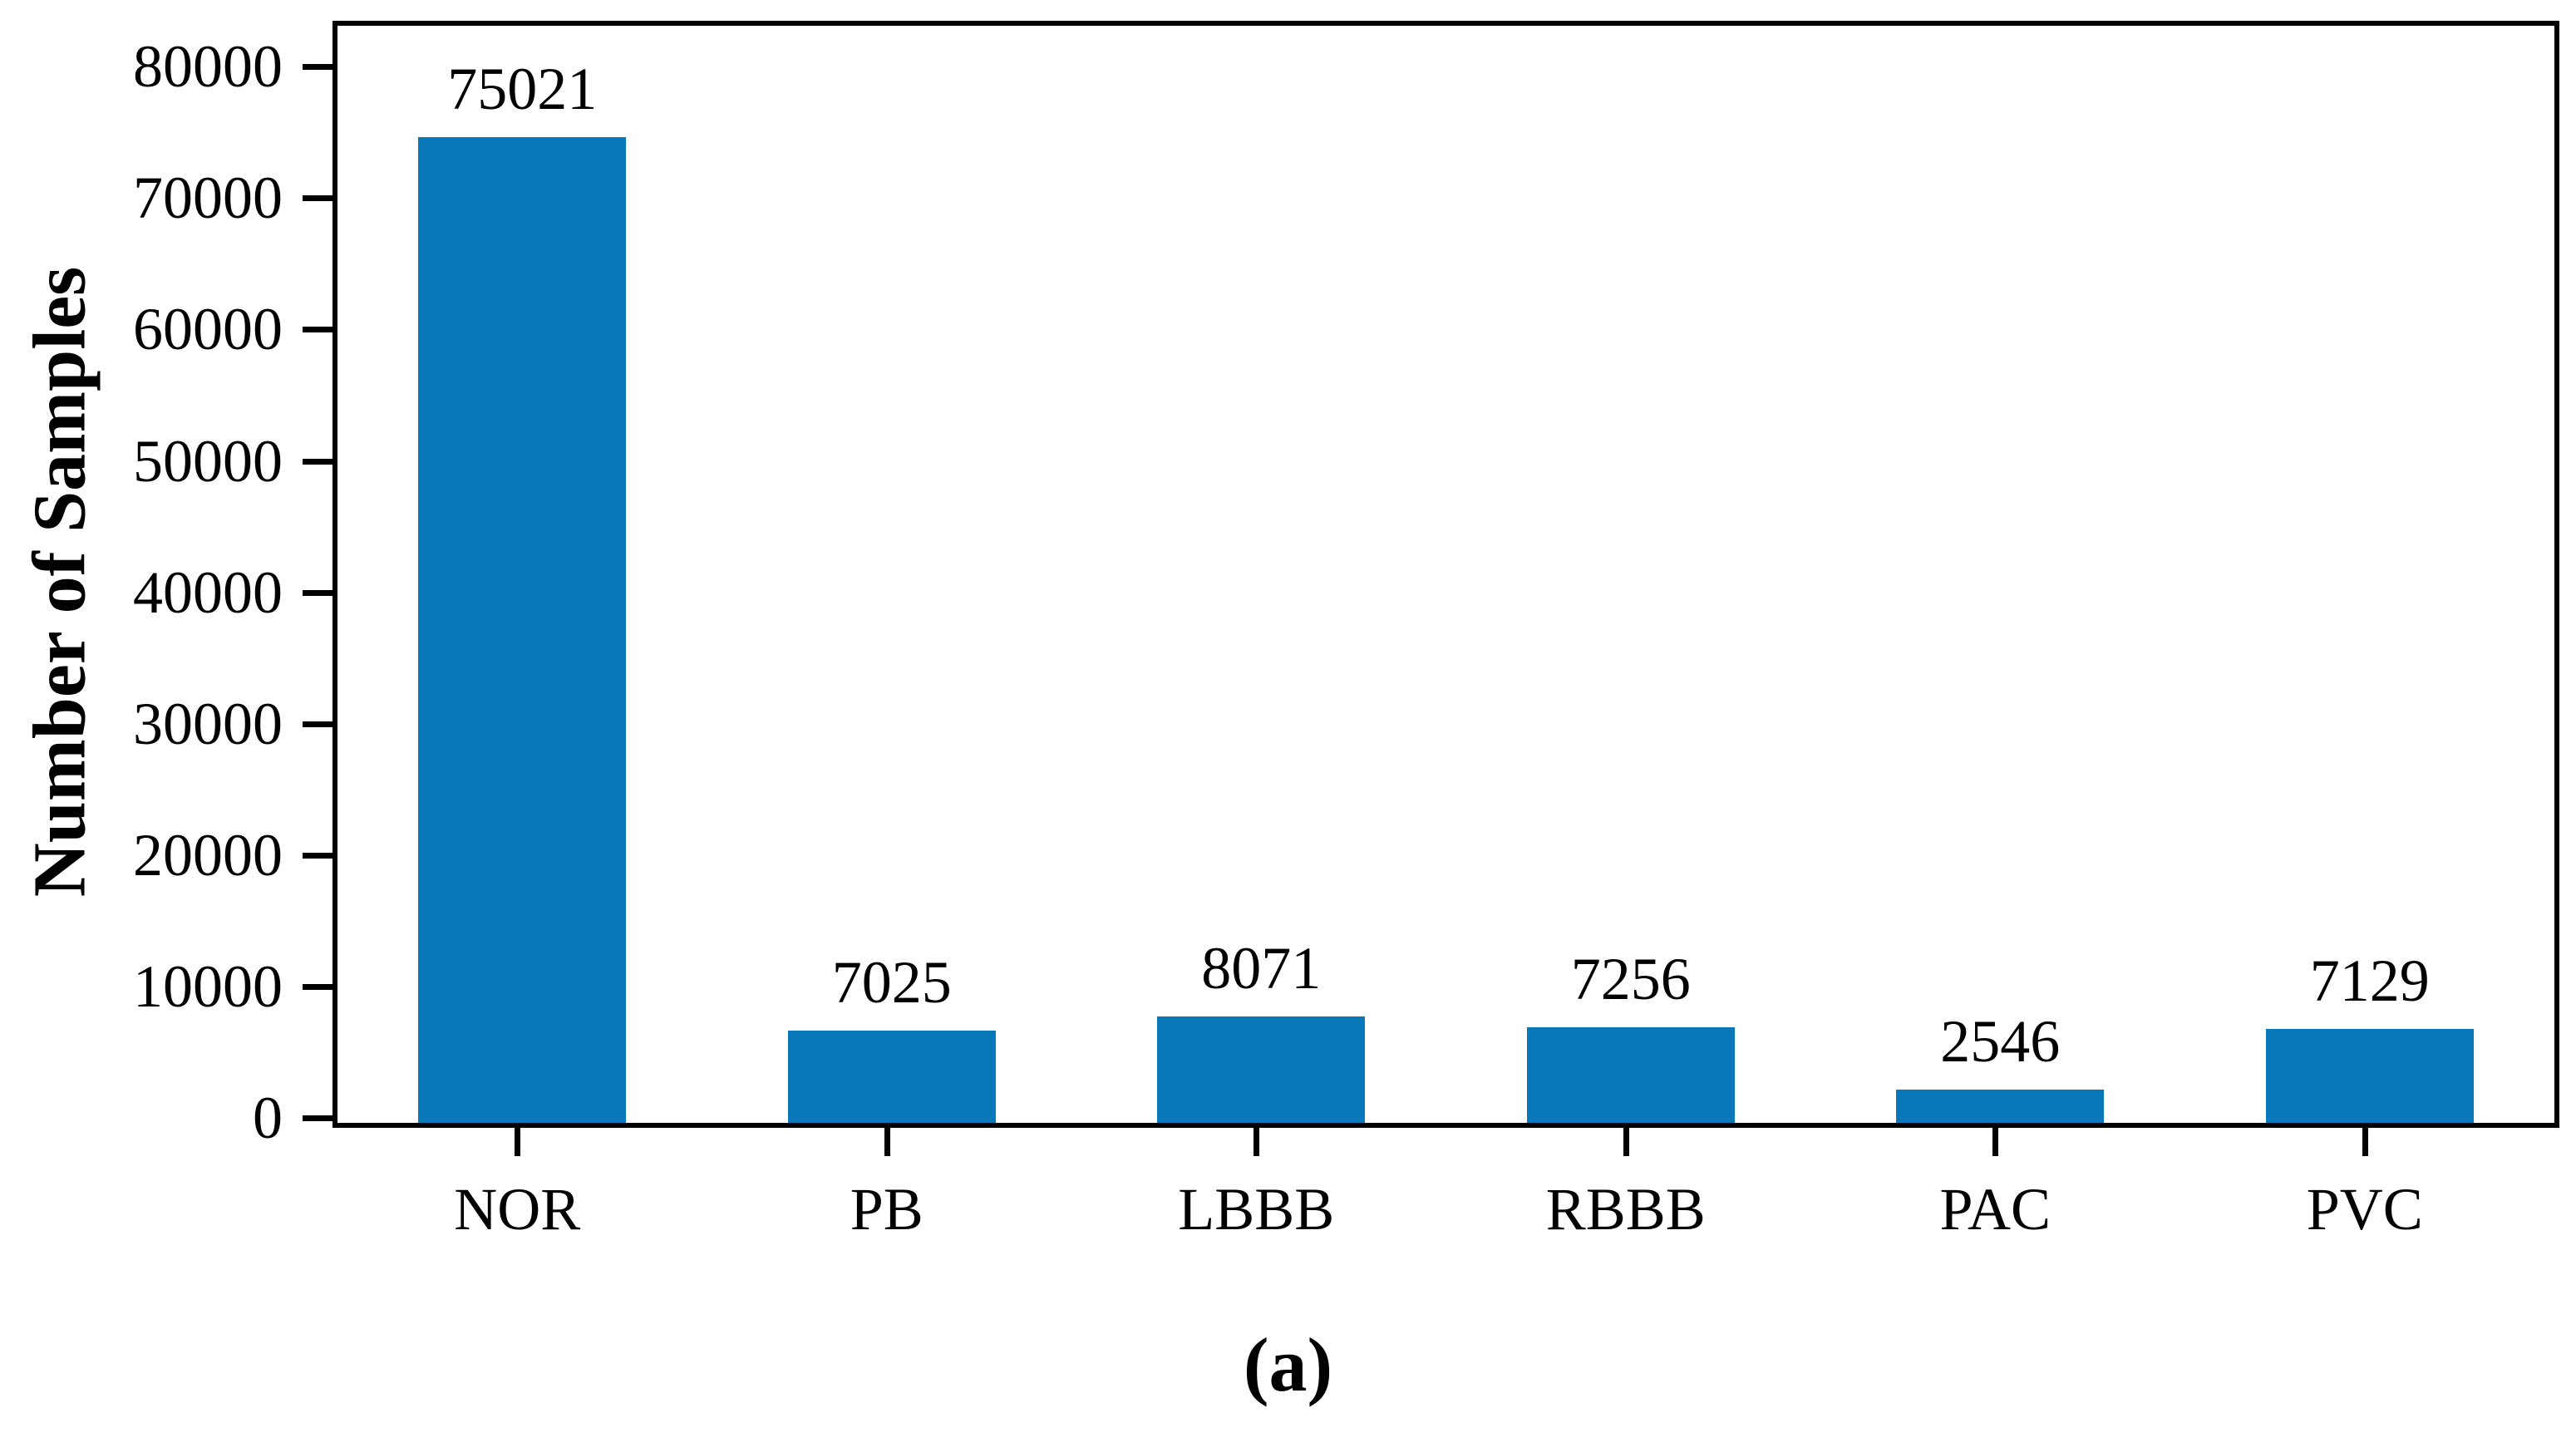 Image resolution: width=2576 pixels, height=1442 pixels. Describe the element at coordinates (522, 89) in the screenshot. I see `bar-value-label-nor: 75021` at that location.